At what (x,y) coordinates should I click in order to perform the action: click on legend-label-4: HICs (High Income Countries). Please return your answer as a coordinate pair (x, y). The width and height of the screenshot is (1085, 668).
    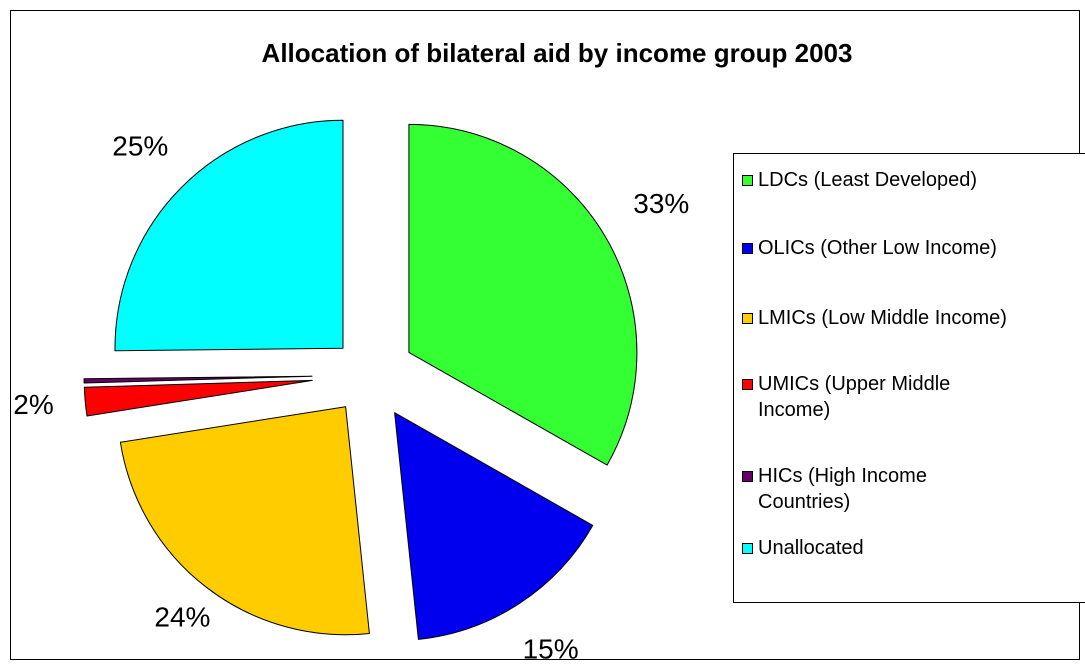
    Looking at the image, I should click on (842, 489).